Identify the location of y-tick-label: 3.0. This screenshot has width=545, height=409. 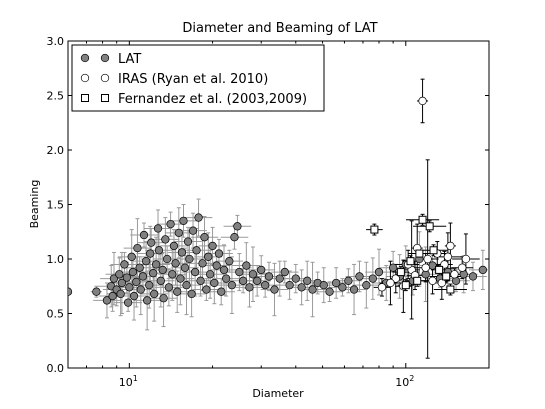
(56, 41).